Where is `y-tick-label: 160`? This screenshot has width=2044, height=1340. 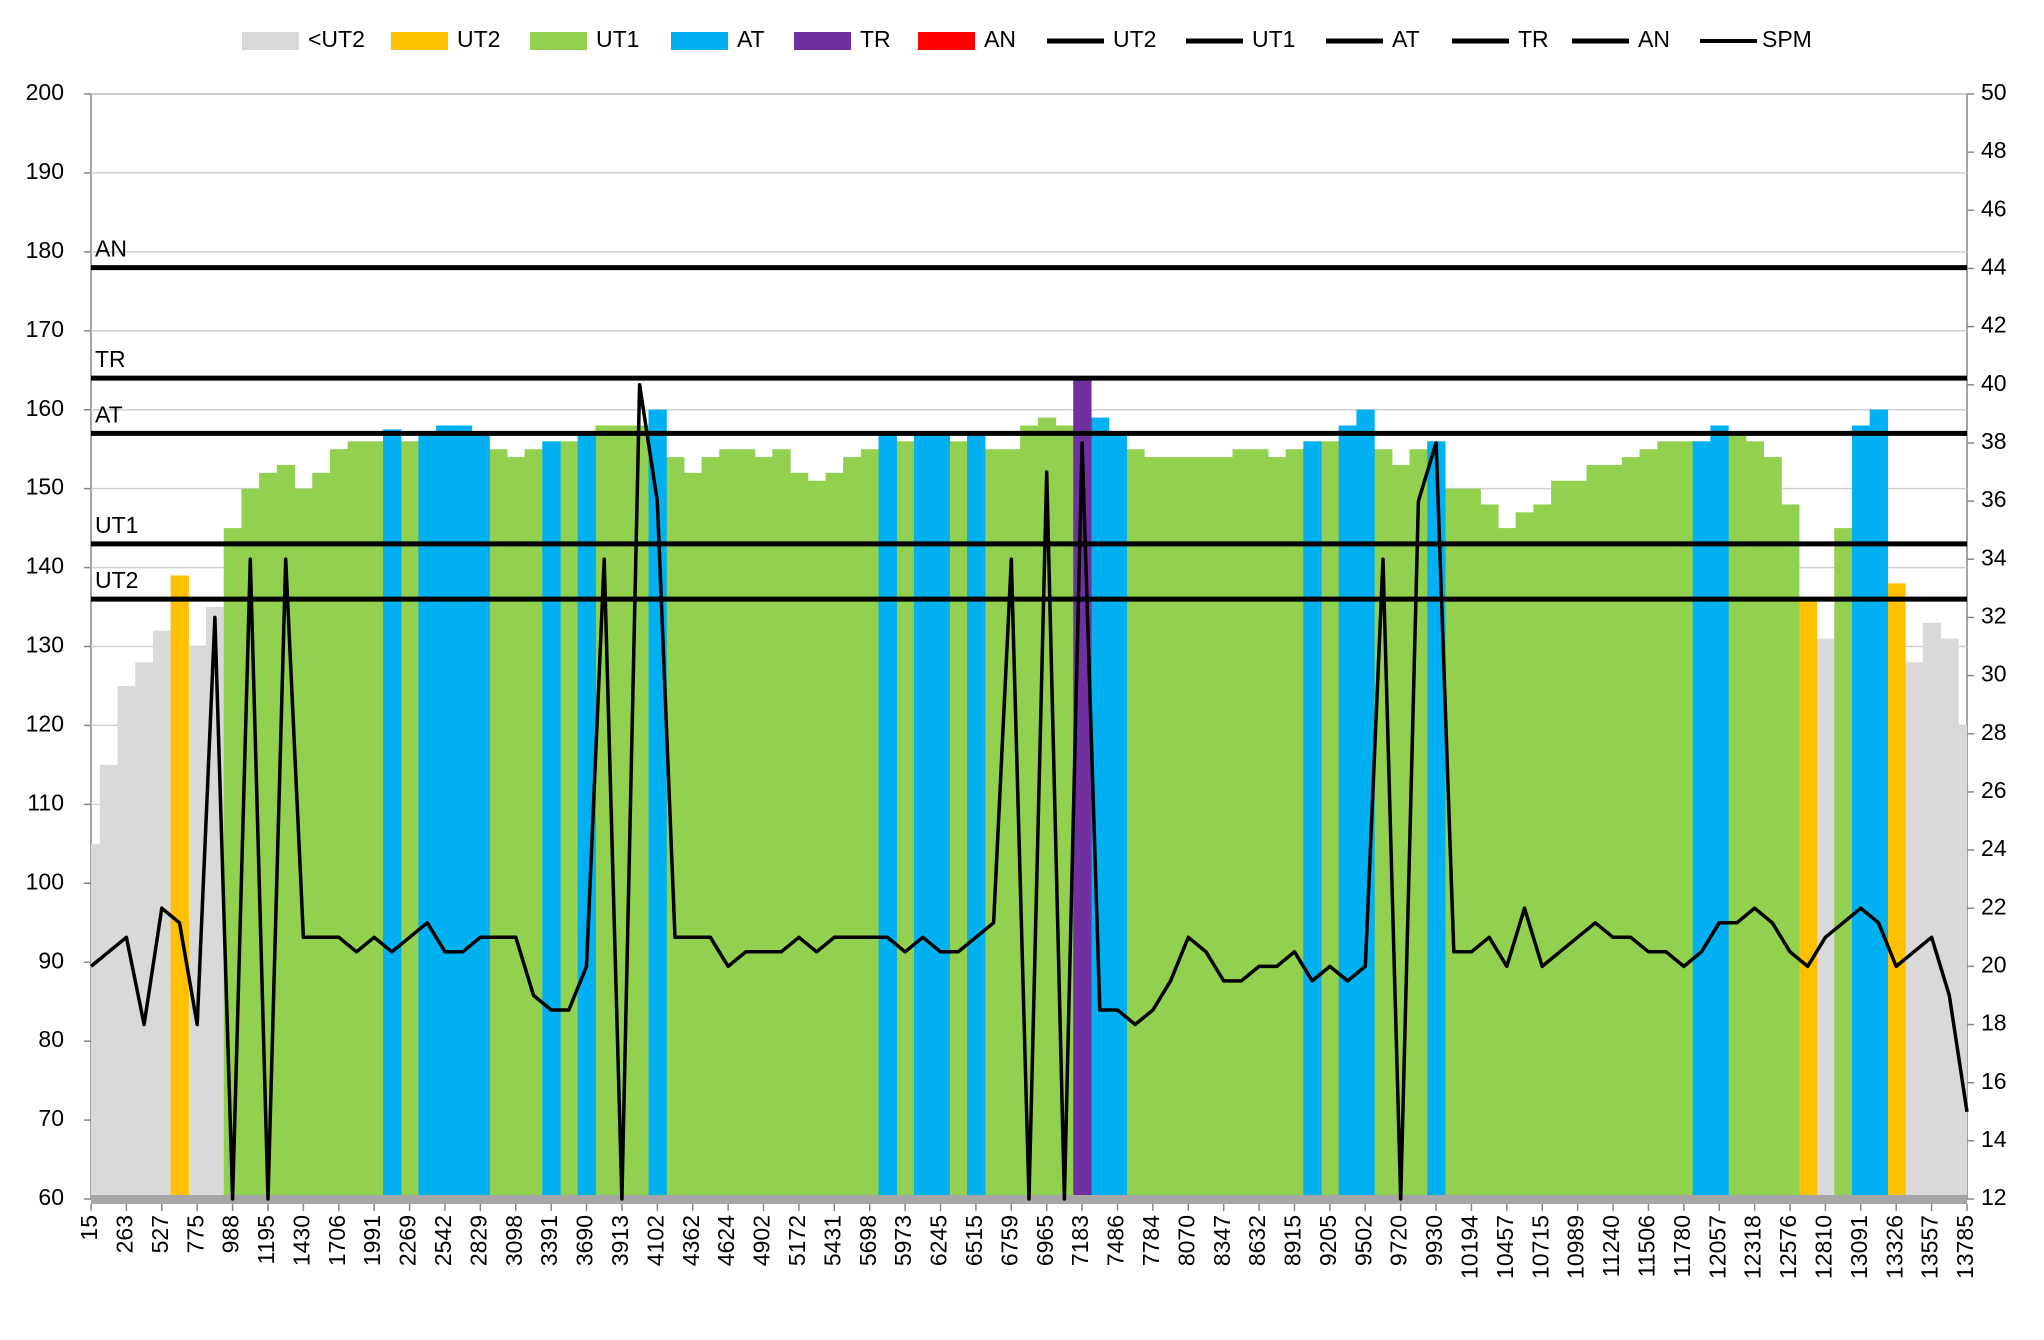
y-tick-label: 160 is located at coordinates (45, 408).